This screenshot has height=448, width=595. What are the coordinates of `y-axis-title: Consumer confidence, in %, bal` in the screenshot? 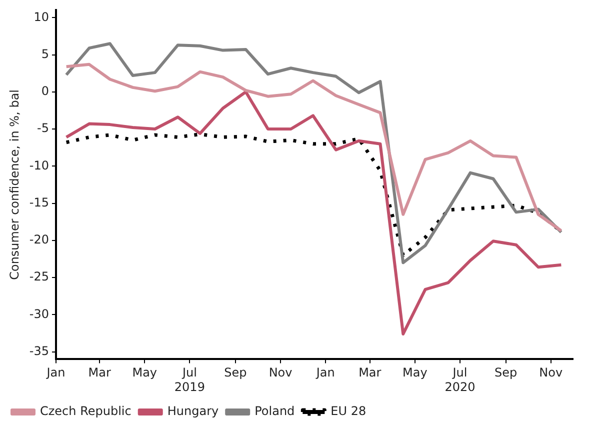 It's located at (14, 184).